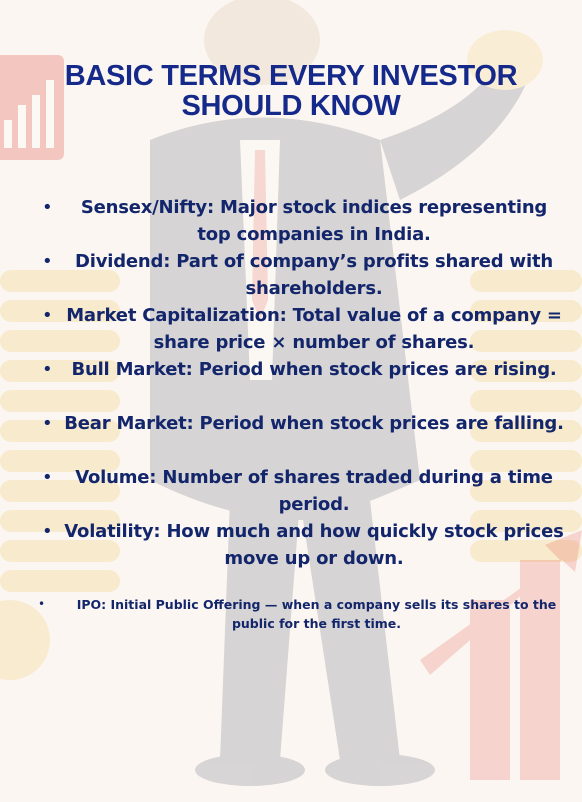 The height and width of the screenshot is (802, 582). What do you see at coordinates (291, 106) in the screenshot?
I see `page-title-line-2: SHOULD KNOW` at bounding box center [291, 106].